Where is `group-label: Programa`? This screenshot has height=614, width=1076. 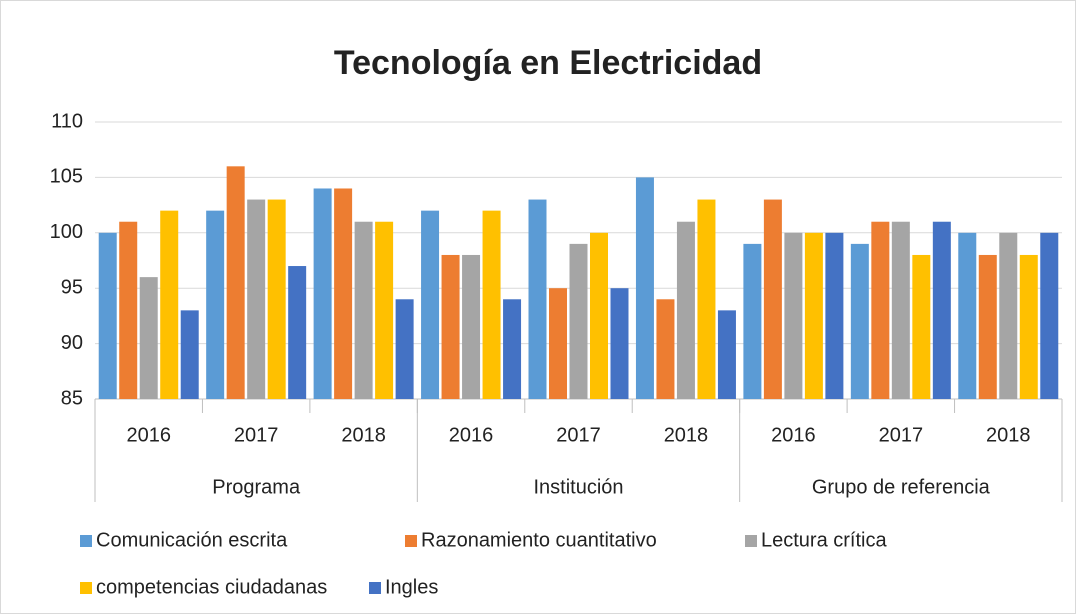 group-label: Programa is located at coordinates (256, 487).